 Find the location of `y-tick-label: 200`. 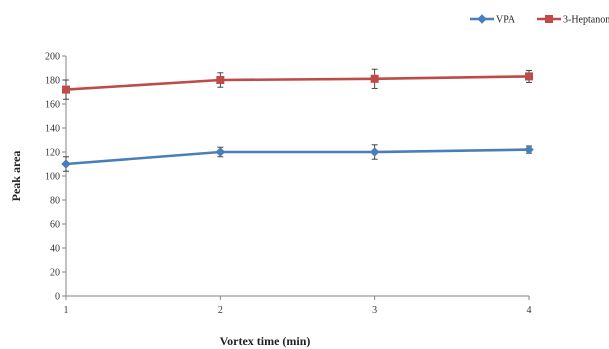

y-tick-label: 200 is located at coordinates (52, 57).